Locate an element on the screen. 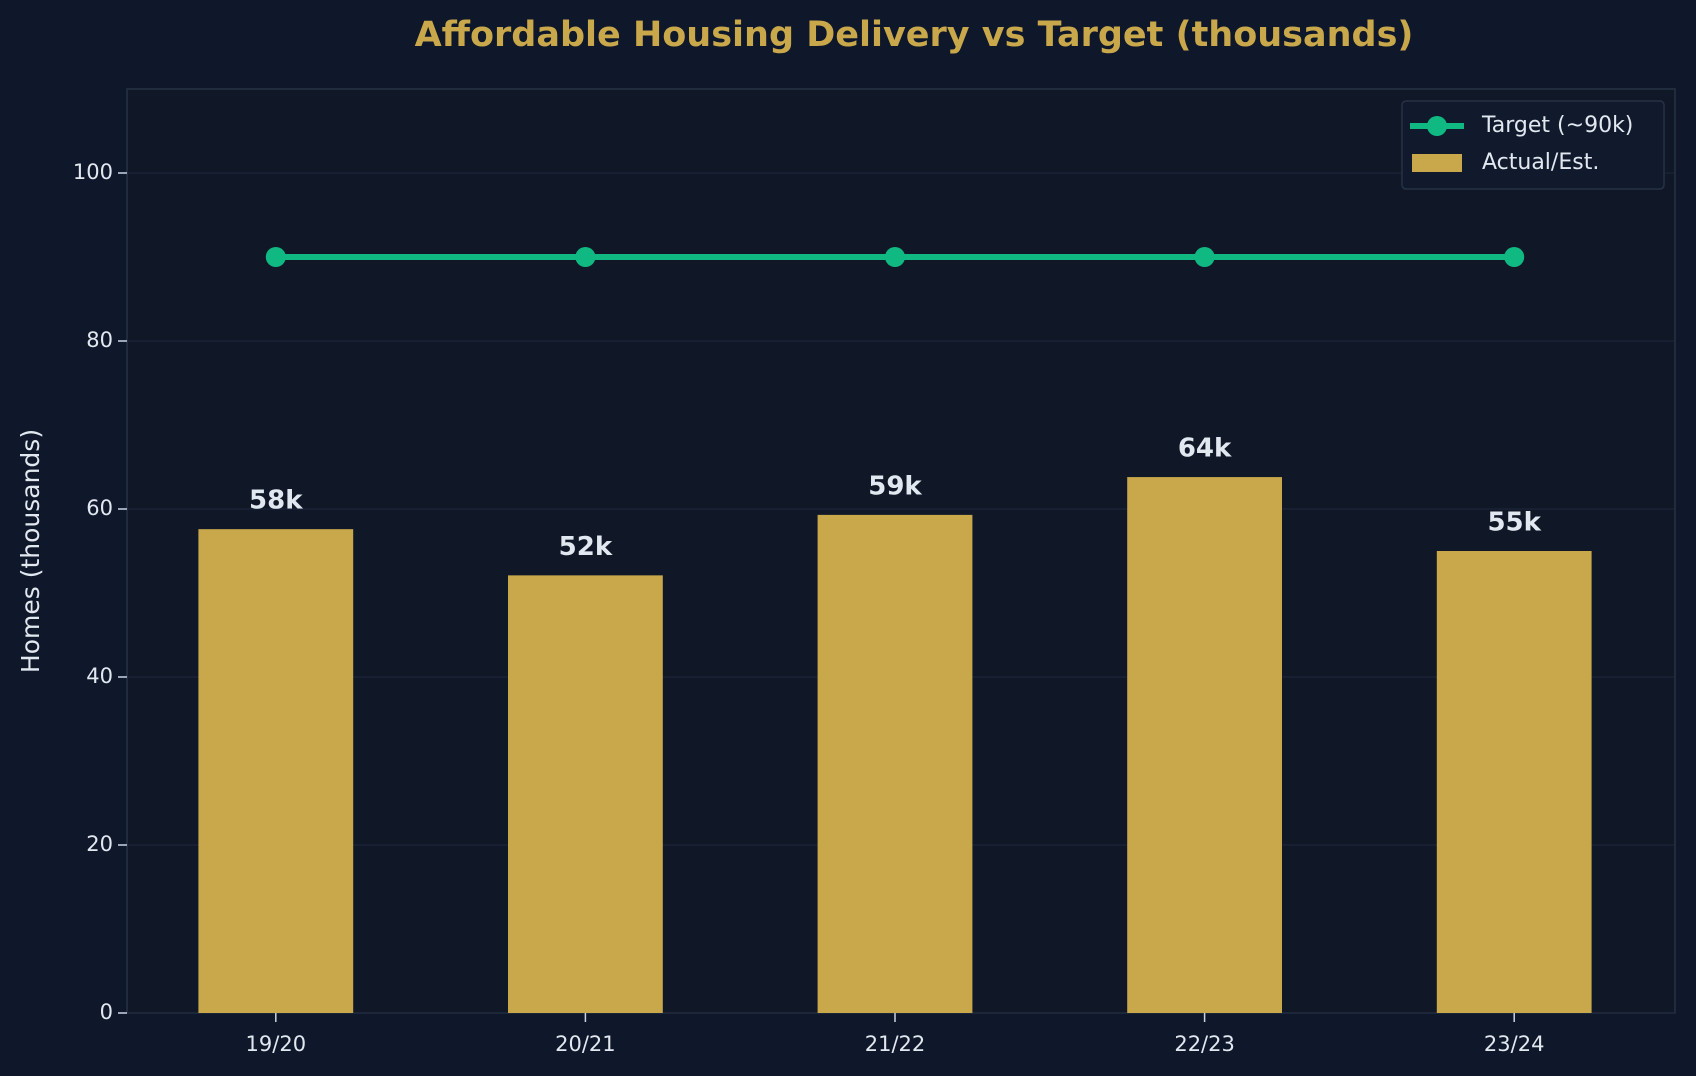 The height and width of the screenshot is (1076, 1696). y-tick-label: 60 is located at coordinates (99, 508).